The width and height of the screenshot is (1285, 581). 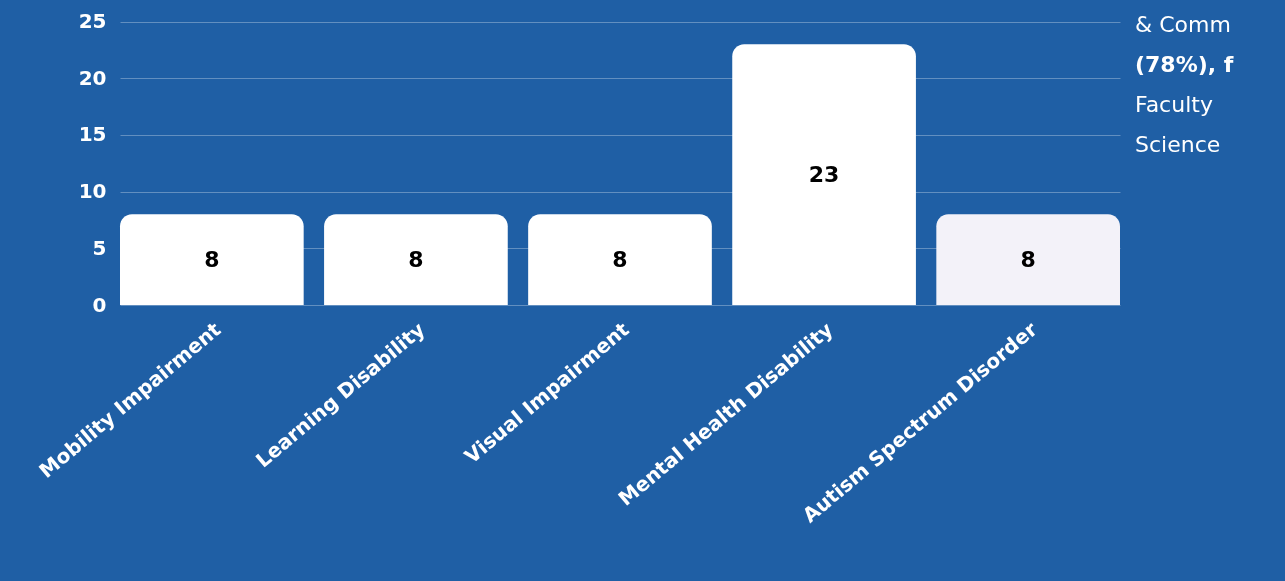 What do you see at coordinates (92, 77) in the screenshot?
I see `y-tick-label: 20` at bounding box center [92, 77].